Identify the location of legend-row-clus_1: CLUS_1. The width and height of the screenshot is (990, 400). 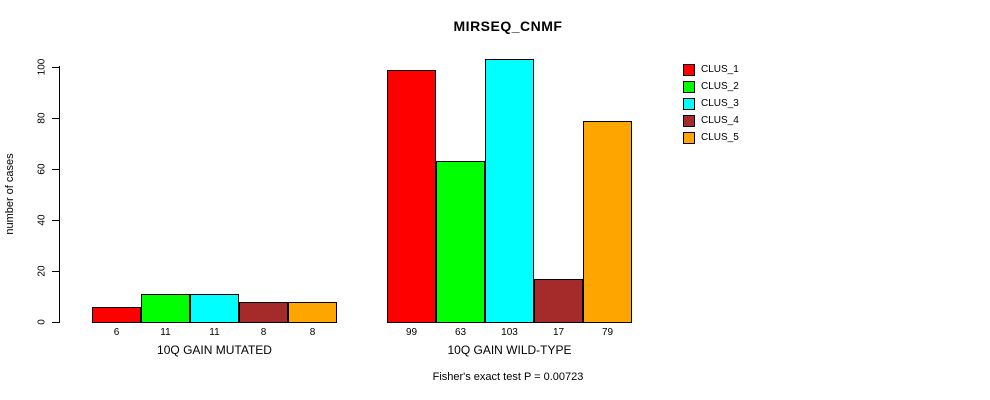
(711, 69).